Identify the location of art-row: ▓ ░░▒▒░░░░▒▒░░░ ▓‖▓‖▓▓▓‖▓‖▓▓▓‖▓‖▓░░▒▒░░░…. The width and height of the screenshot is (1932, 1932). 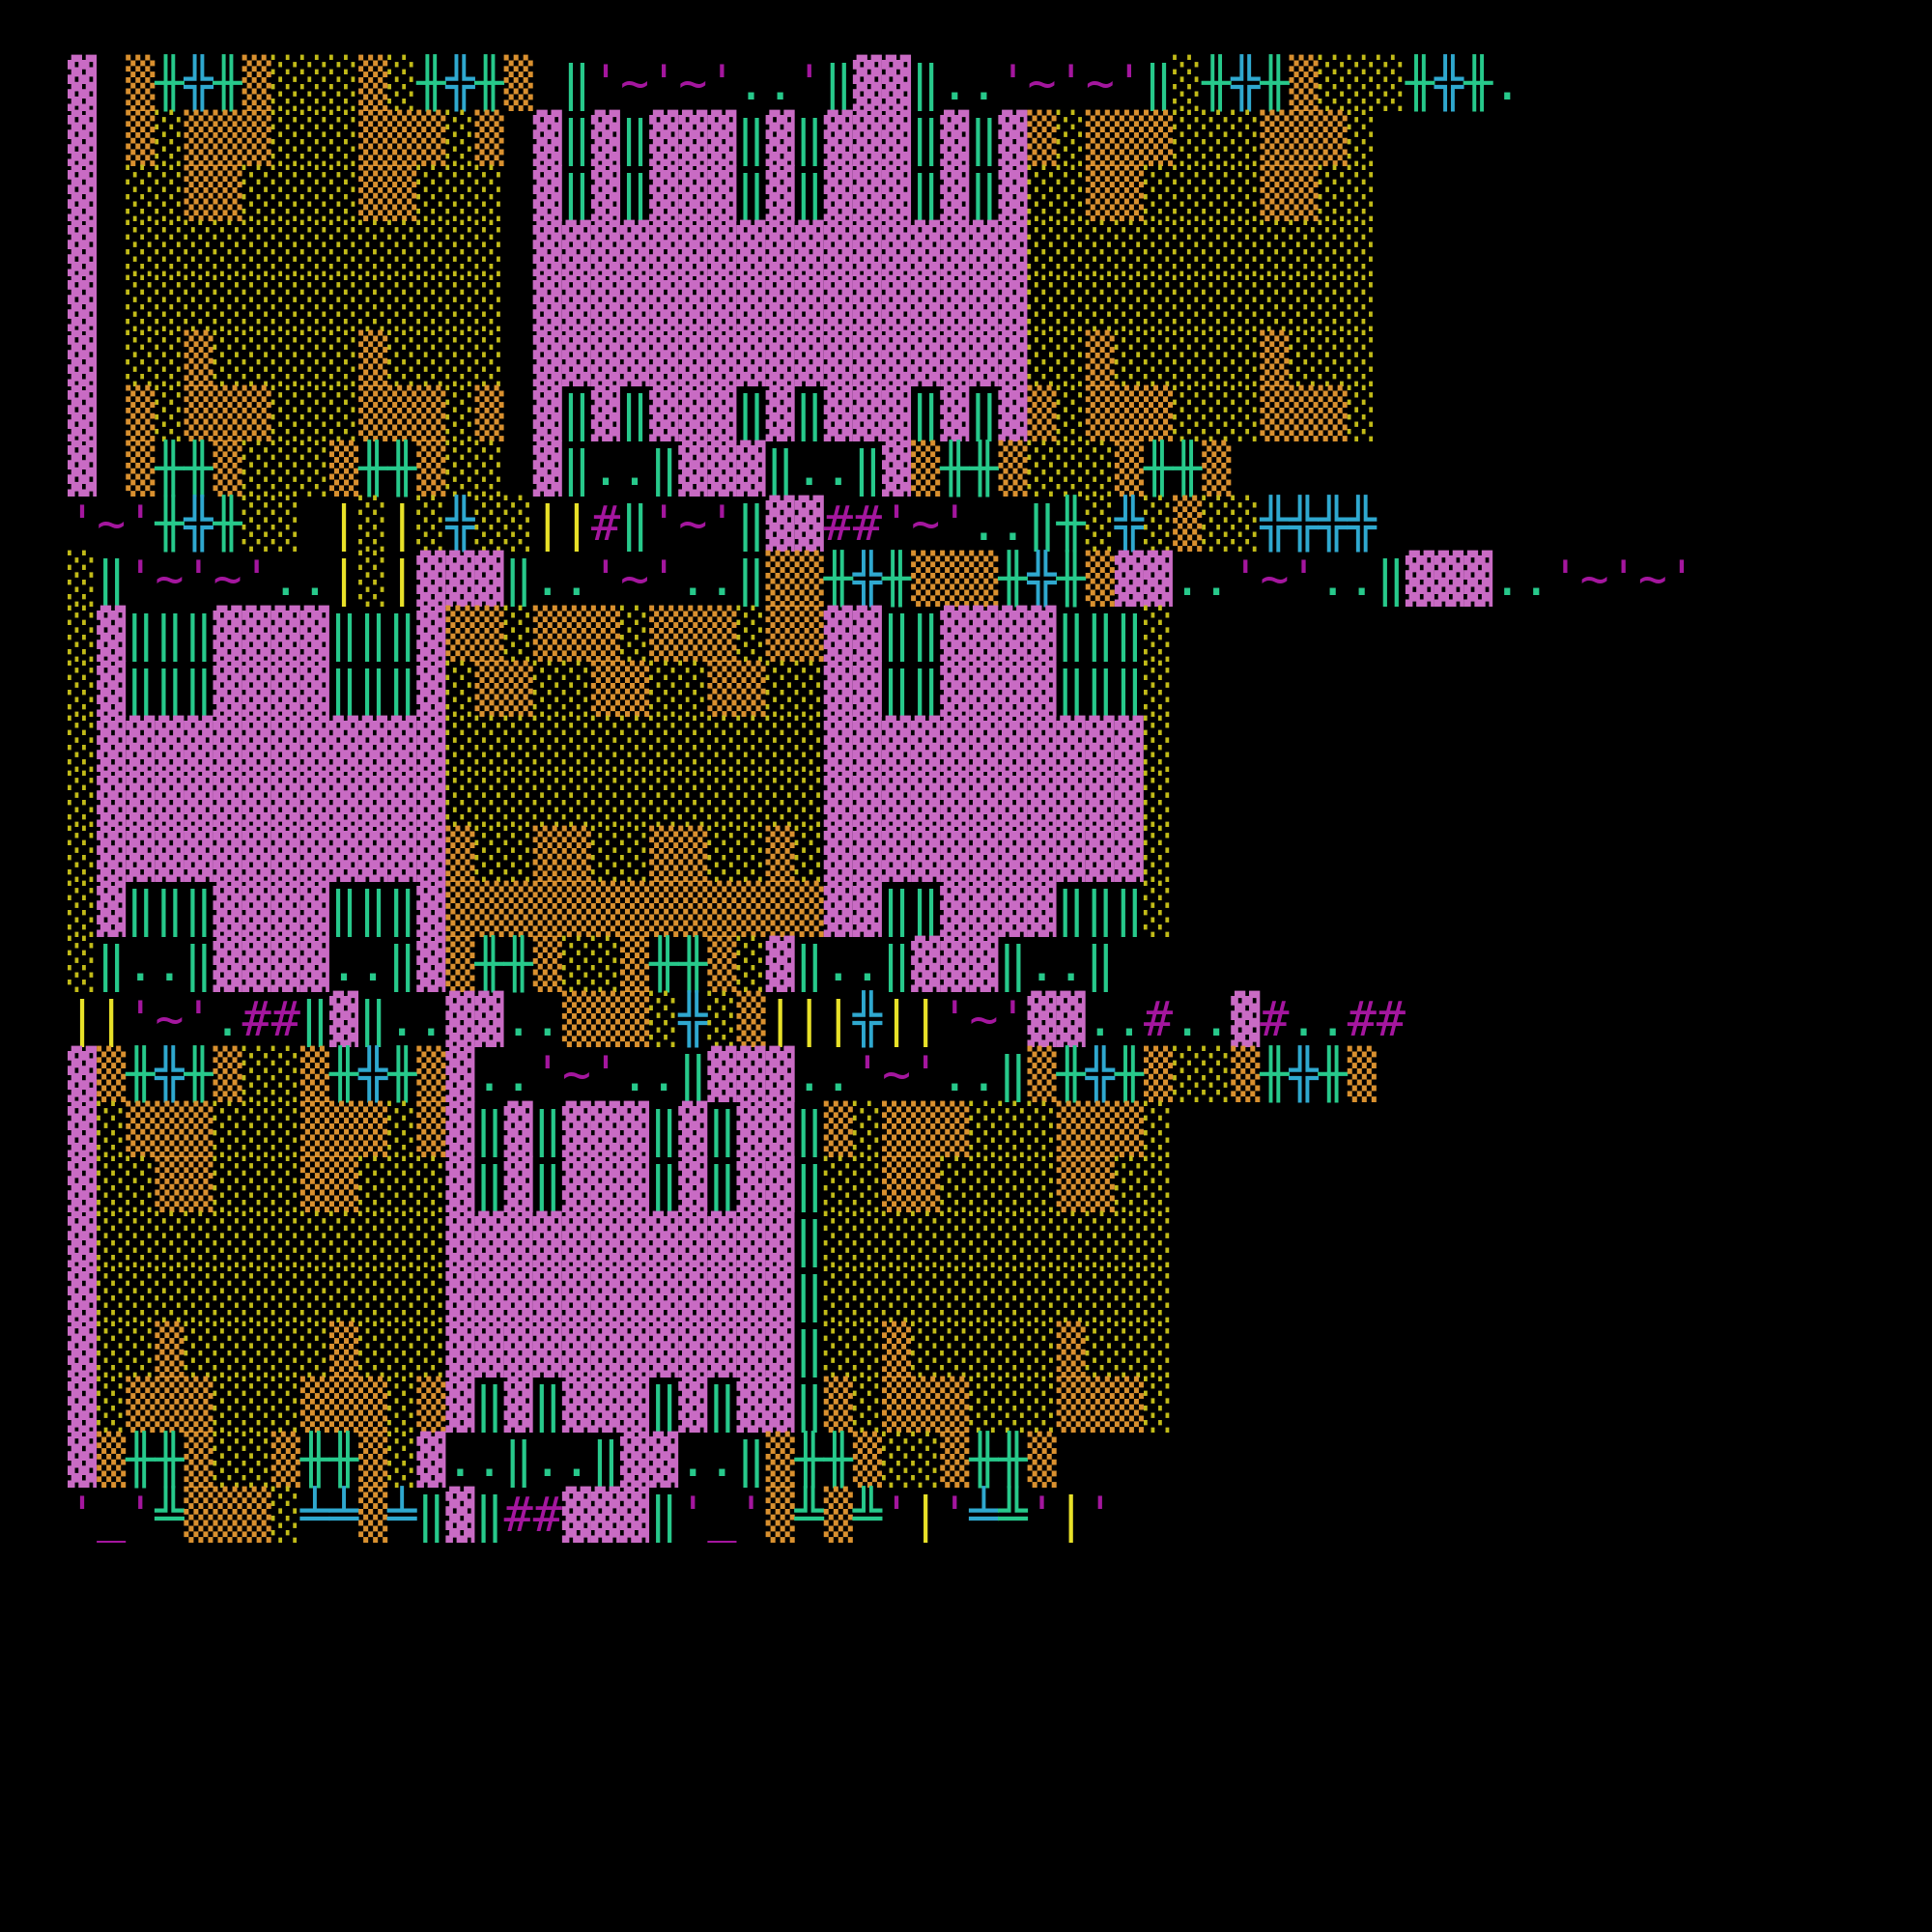
(882, 193).